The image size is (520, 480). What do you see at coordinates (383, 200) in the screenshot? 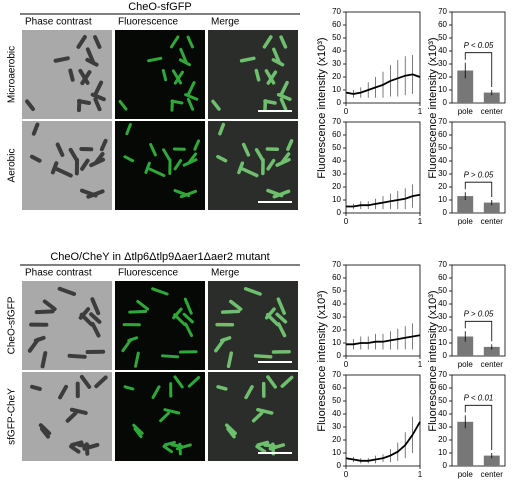
I see `mean-line` at bounding box center [383, 200].